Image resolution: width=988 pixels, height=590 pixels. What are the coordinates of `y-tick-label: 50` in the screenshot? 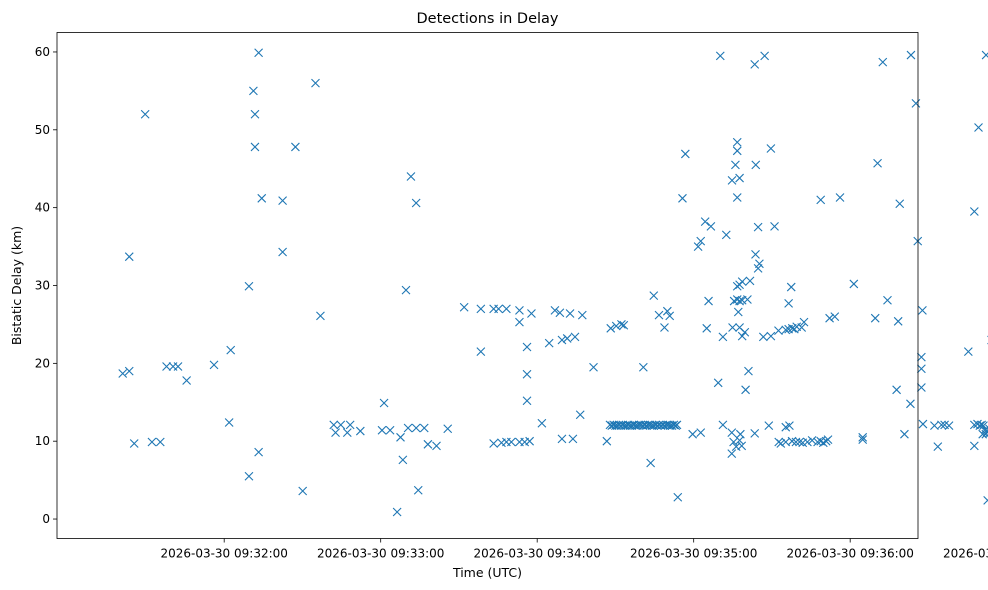 It's located at (42, 130).